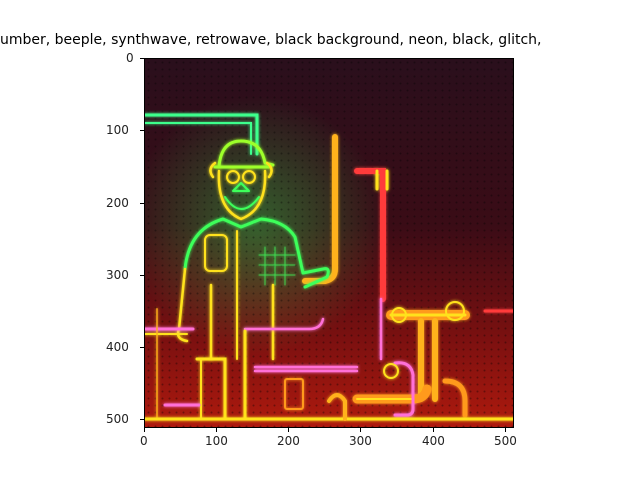 This screenshot has width=640, height=480. Describe the element at coordinates (117, 130) in the screenshot. I see `y-tick-label: 100` at that location.